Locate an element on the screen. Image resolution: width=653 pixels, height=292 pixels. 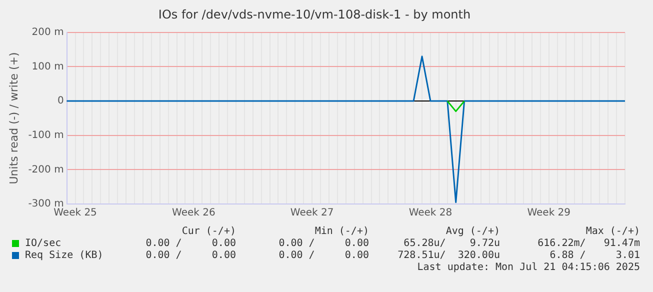
text: 728.51u/ 320.00u is located at coordinates (449, 255).